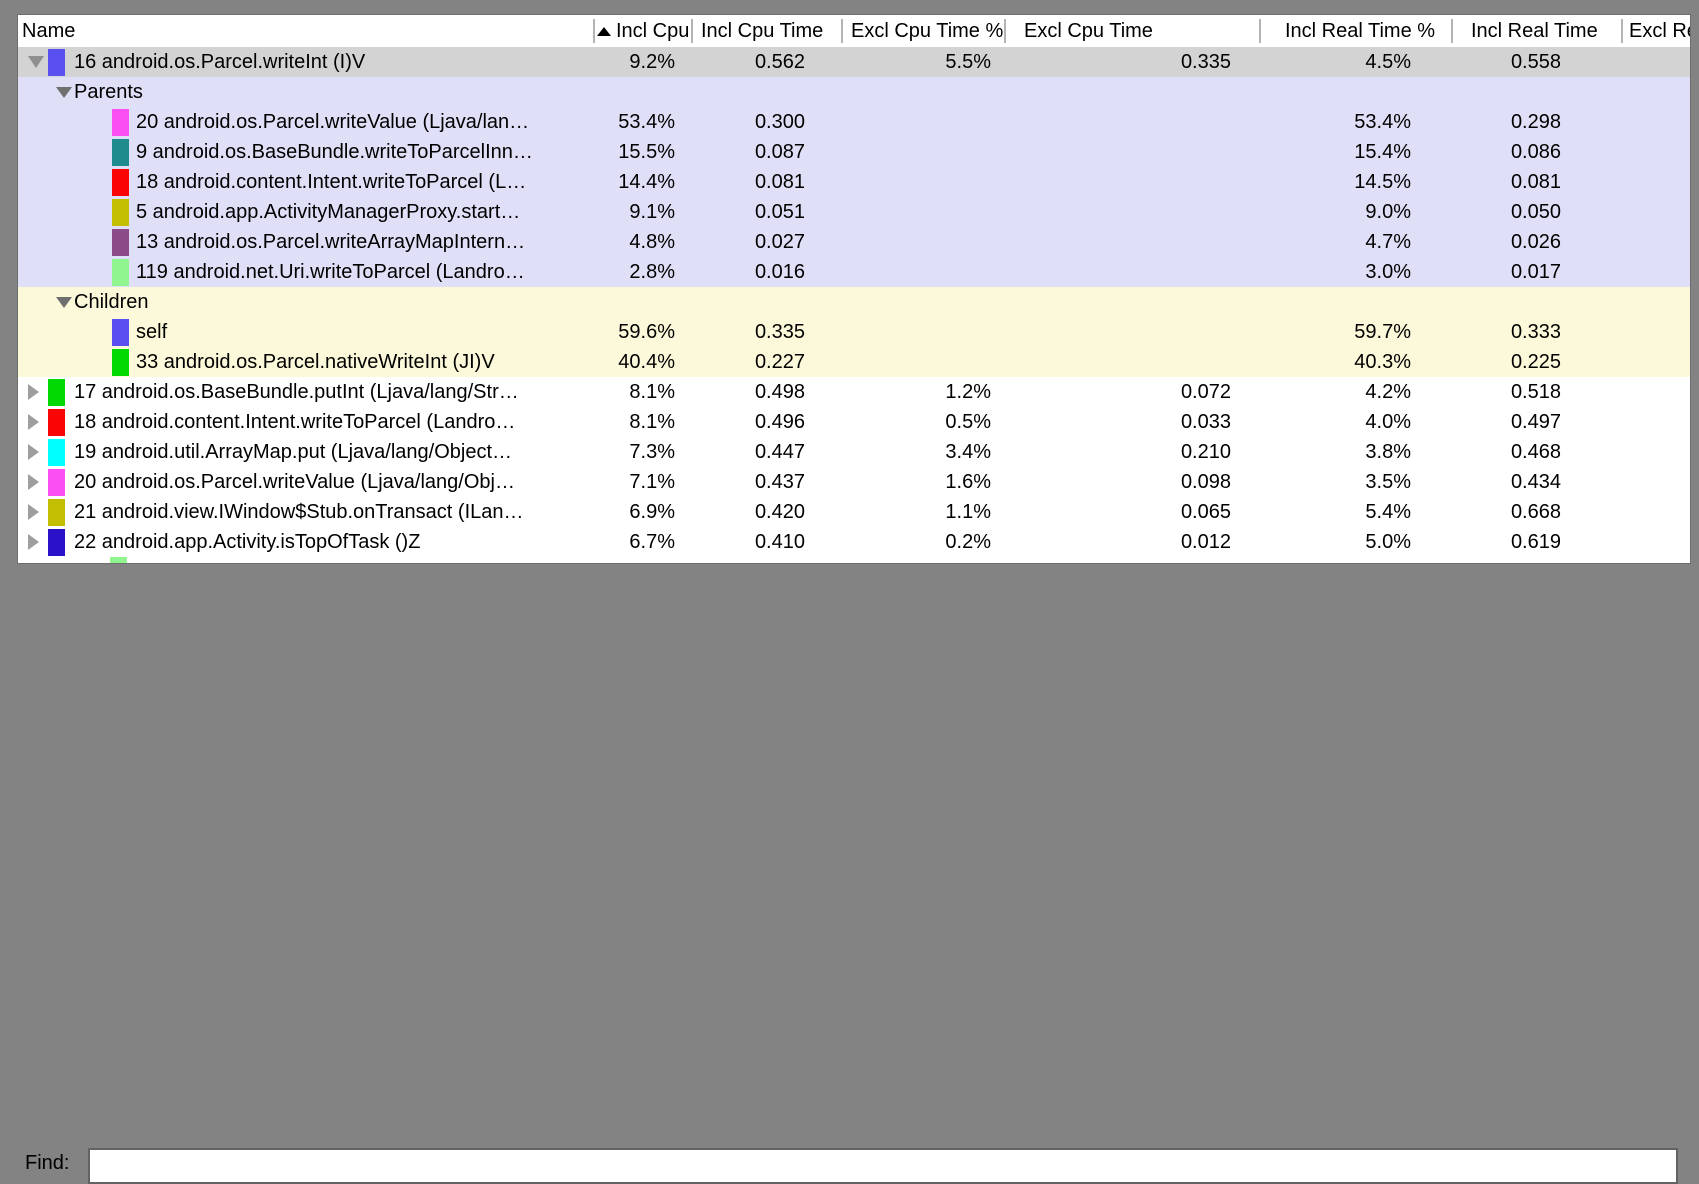 Image resolution: width=1699 pixels, height=1184 pixels. Describe the element at coordinates (652, 421) in the screenshot. I see `value-cell: 8.1%` at that location.